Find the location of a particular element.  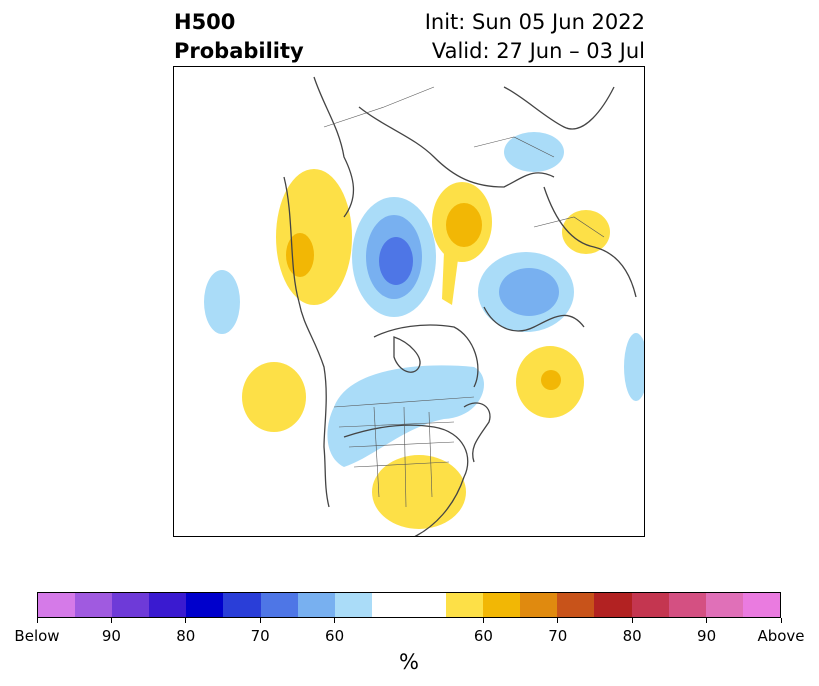

colorbar-tick-label: Above is located at coordinates (781, 636).